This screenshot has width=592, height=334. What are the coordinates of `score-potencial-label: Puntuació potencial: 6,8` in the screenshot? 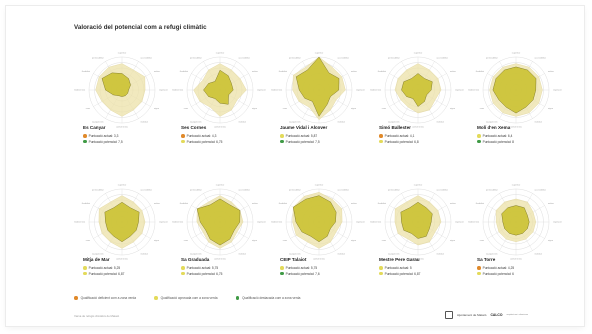 It's located at (401, 141).